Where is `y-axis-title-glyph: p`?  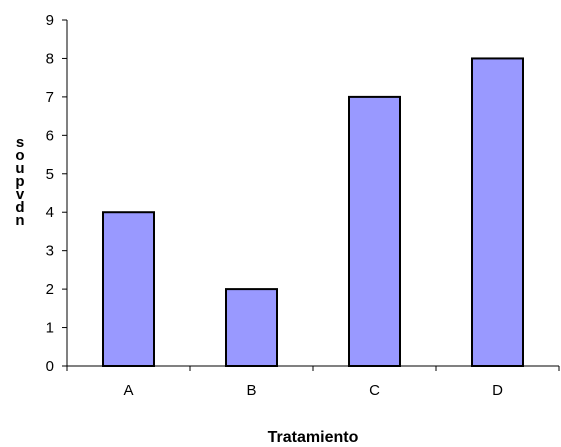
y-axis-title-glyph: p is located at coordinates (19, 181).